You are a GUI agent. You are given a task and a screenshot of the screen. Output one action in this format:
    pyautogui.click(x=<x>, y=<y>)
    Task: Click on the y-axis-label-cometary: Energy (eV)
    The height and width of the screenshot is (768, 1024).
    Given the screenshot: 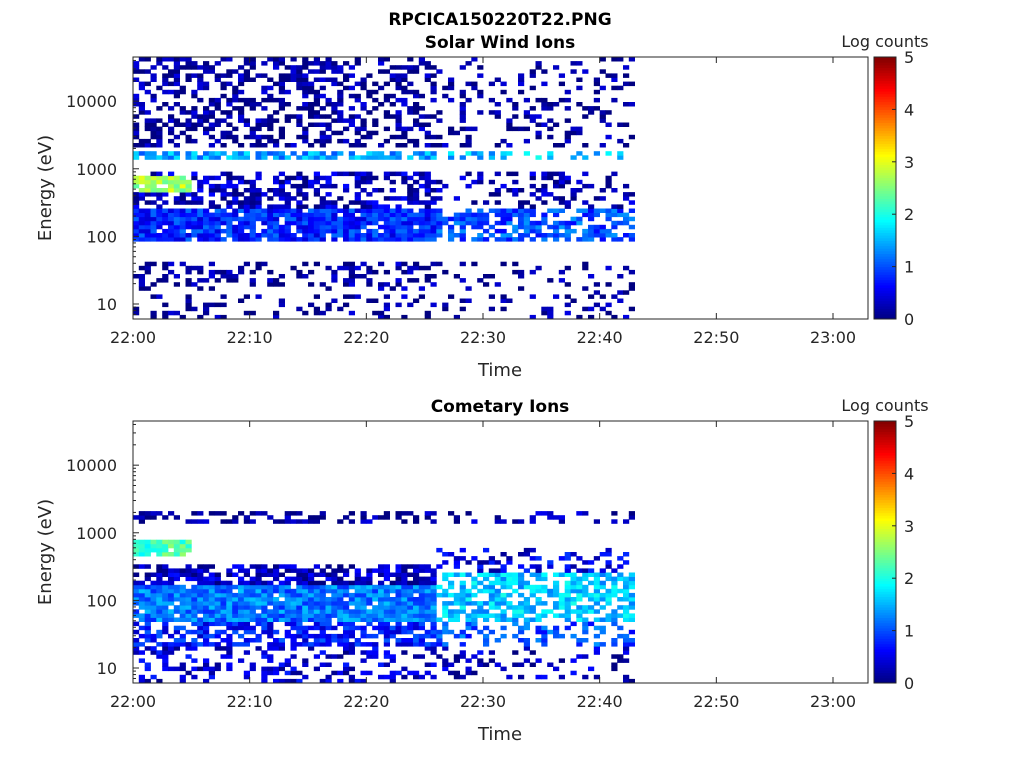 What is the action you would take?
    pyautogui.click(x=45, y=552)
    